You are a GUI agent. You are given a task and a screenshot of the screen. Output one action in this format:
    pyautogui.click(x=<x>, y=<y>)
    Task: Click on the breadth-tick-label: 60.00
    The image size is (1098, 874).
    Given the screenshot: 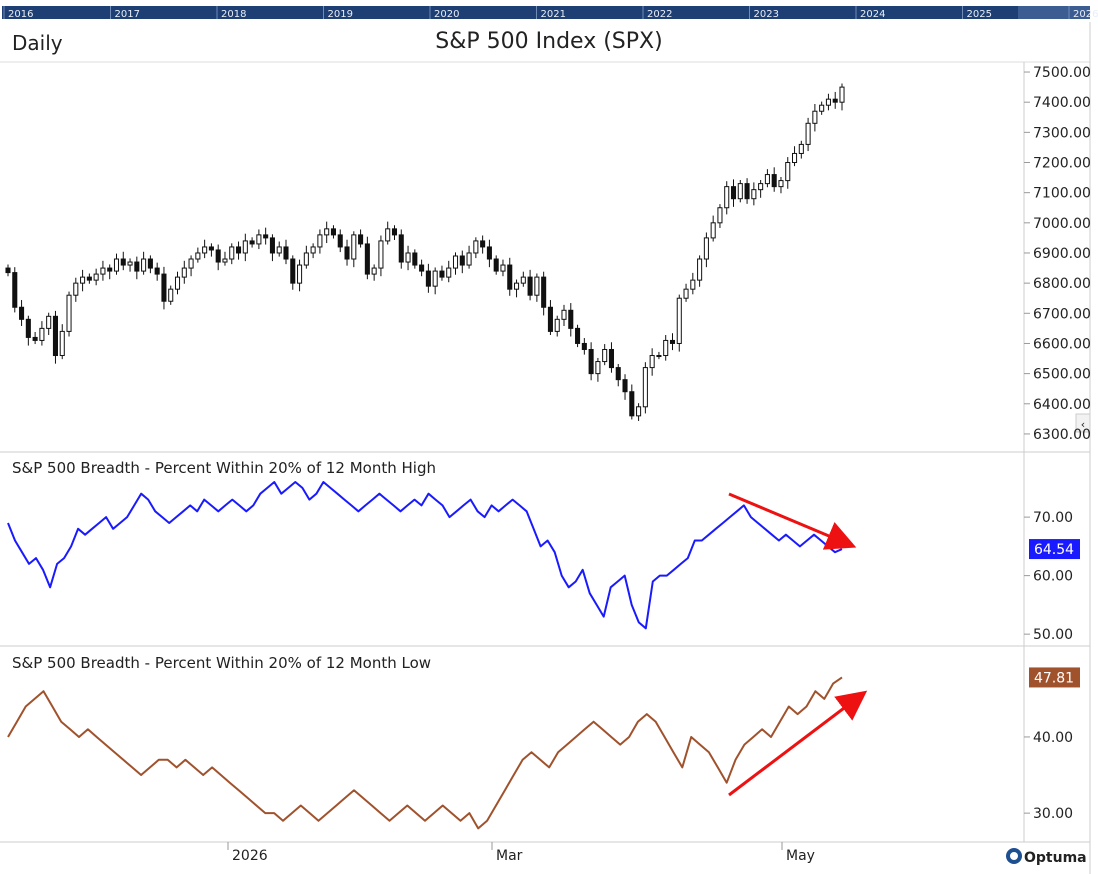 What is the action you would take?
    pyautogui.click(x=1053, y=577)
    